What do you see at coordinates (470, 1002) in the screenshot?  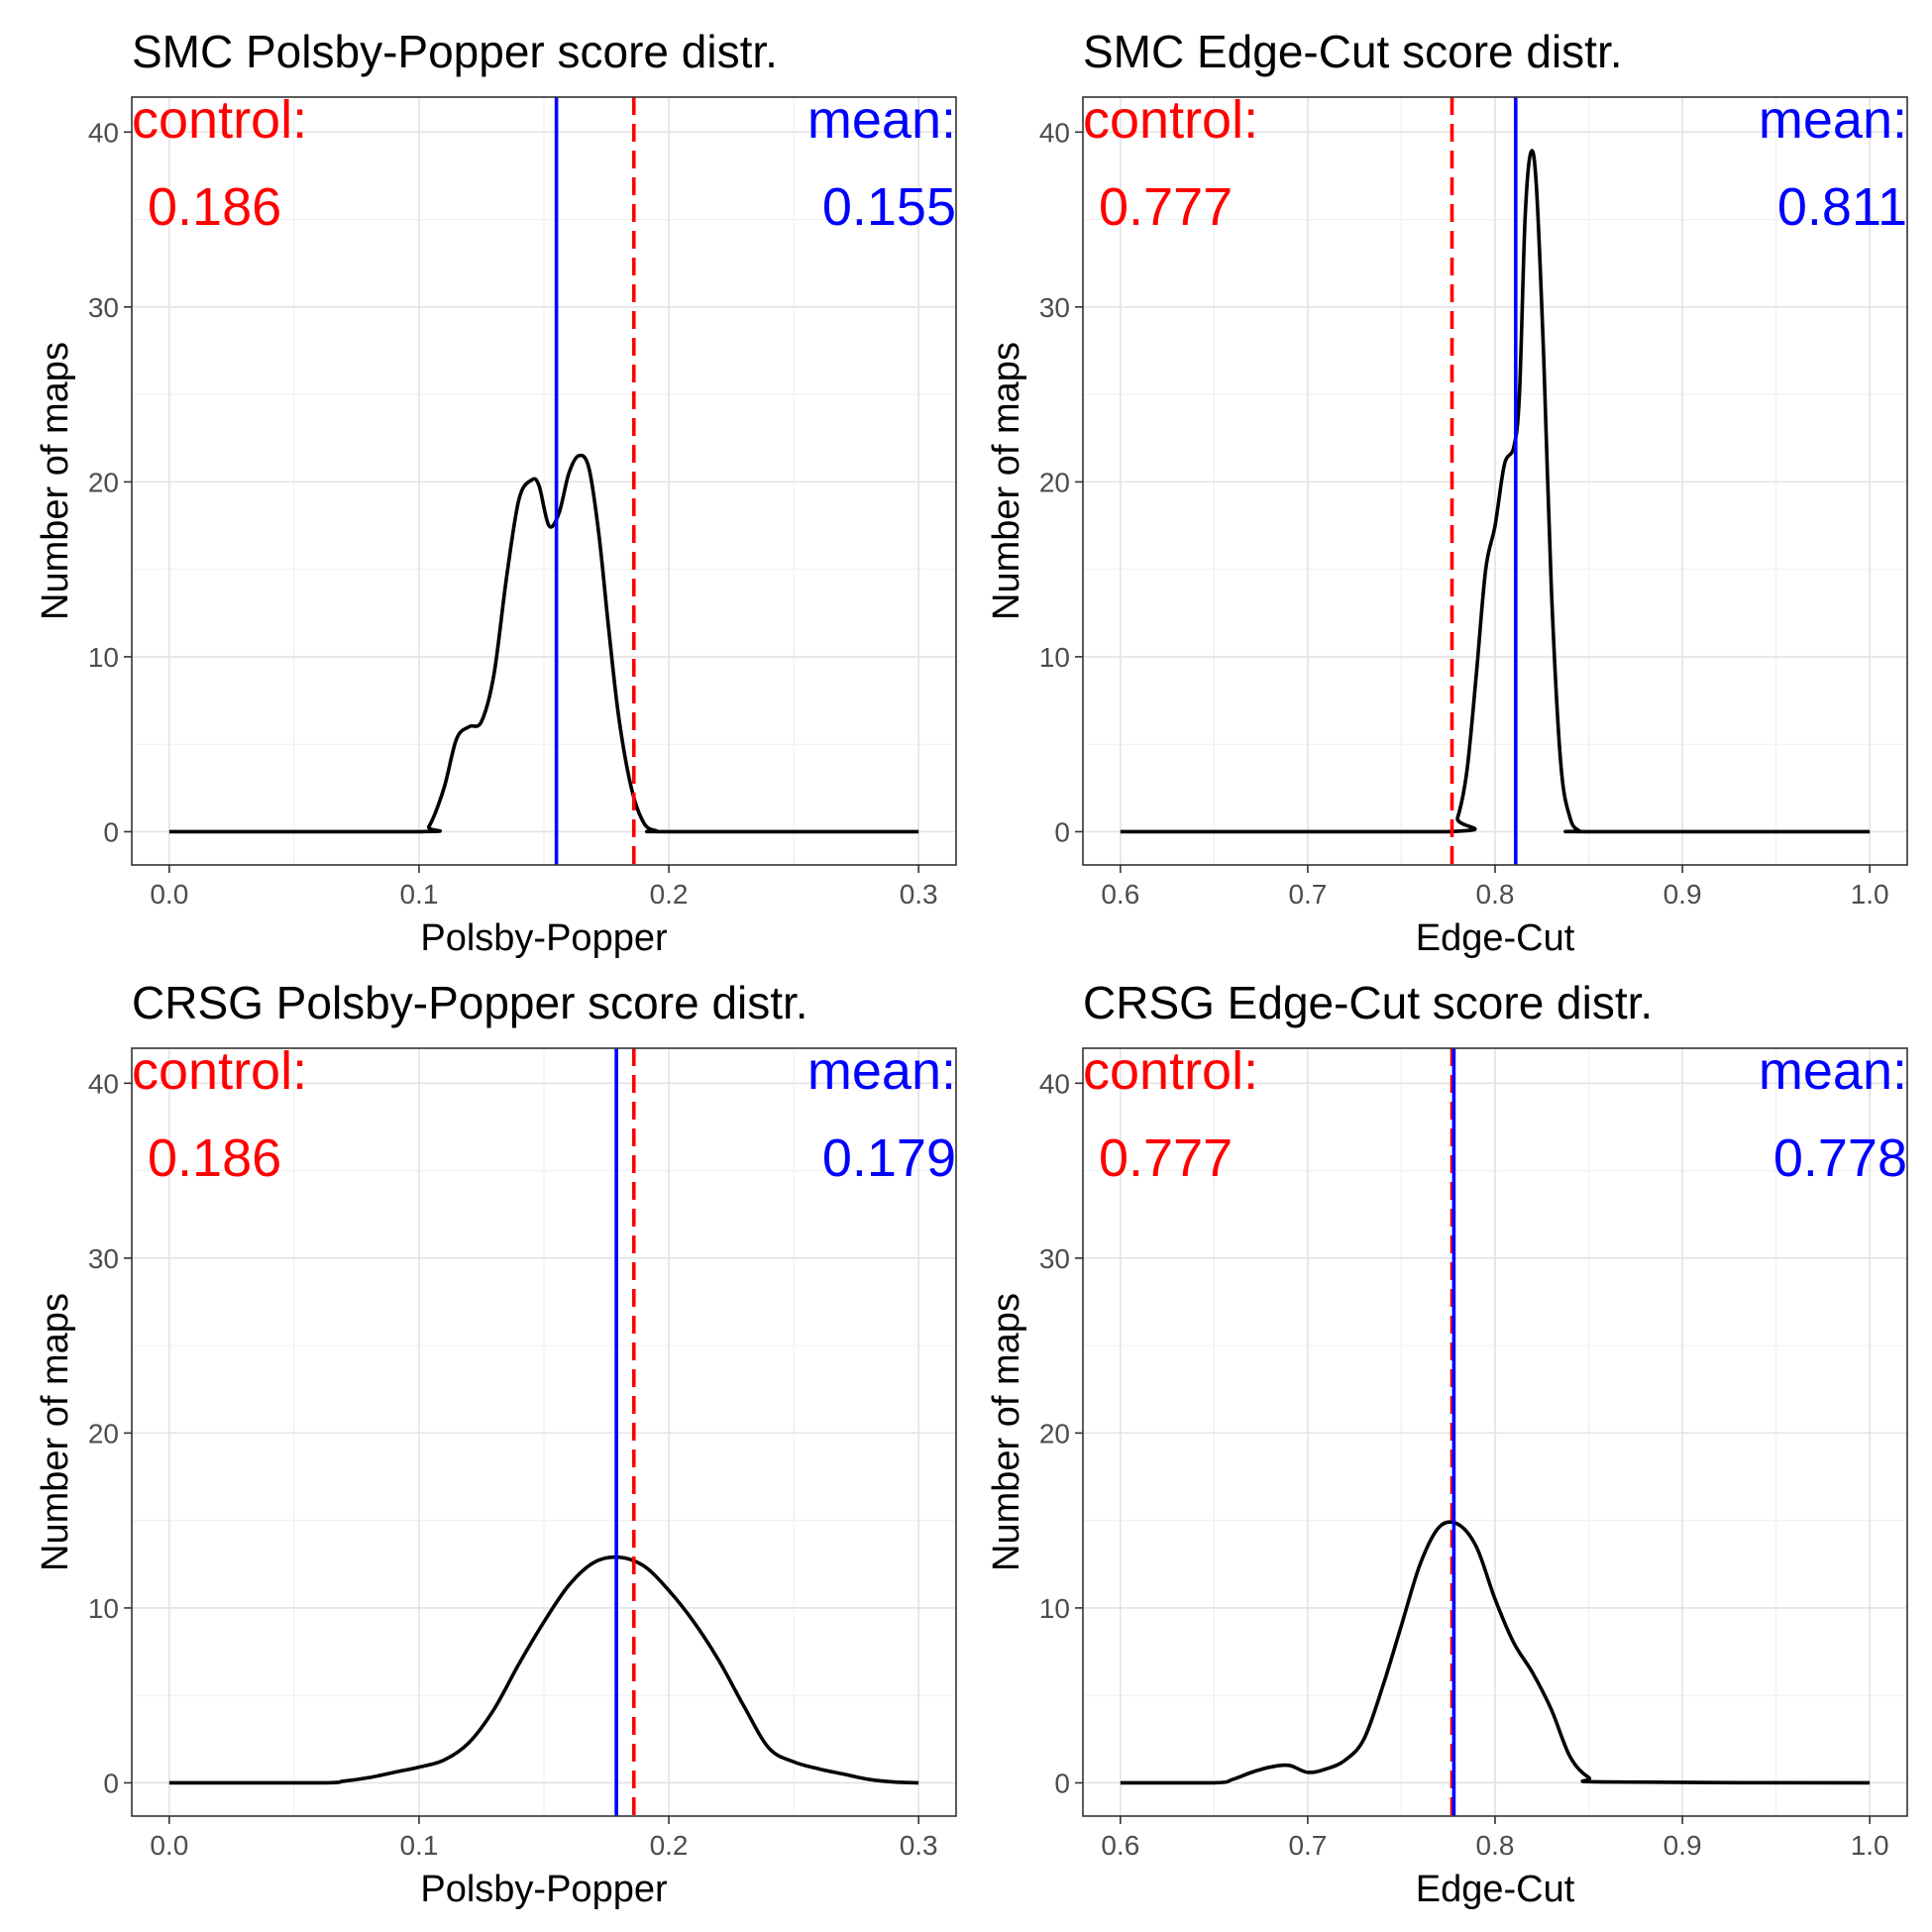 I see `chart-title: CRSG Polsby-Popper score distr.` at bounding box center [470, 1002].